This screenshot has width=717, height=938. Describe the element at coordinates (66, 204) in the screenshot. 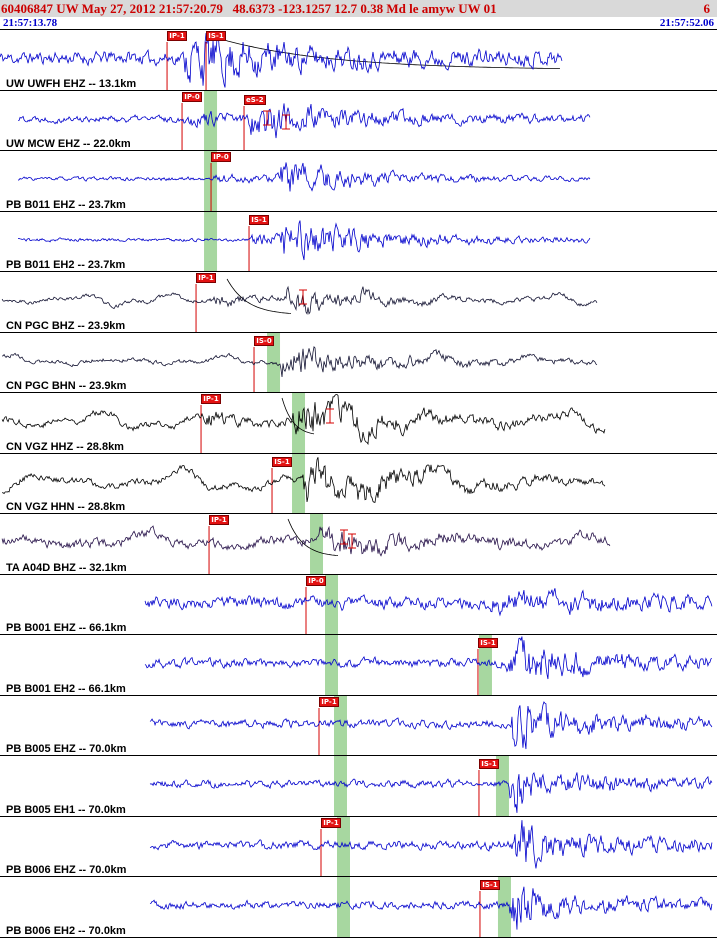

I see `station-label: PB B011 EHZ -- 23.7km` at that location.